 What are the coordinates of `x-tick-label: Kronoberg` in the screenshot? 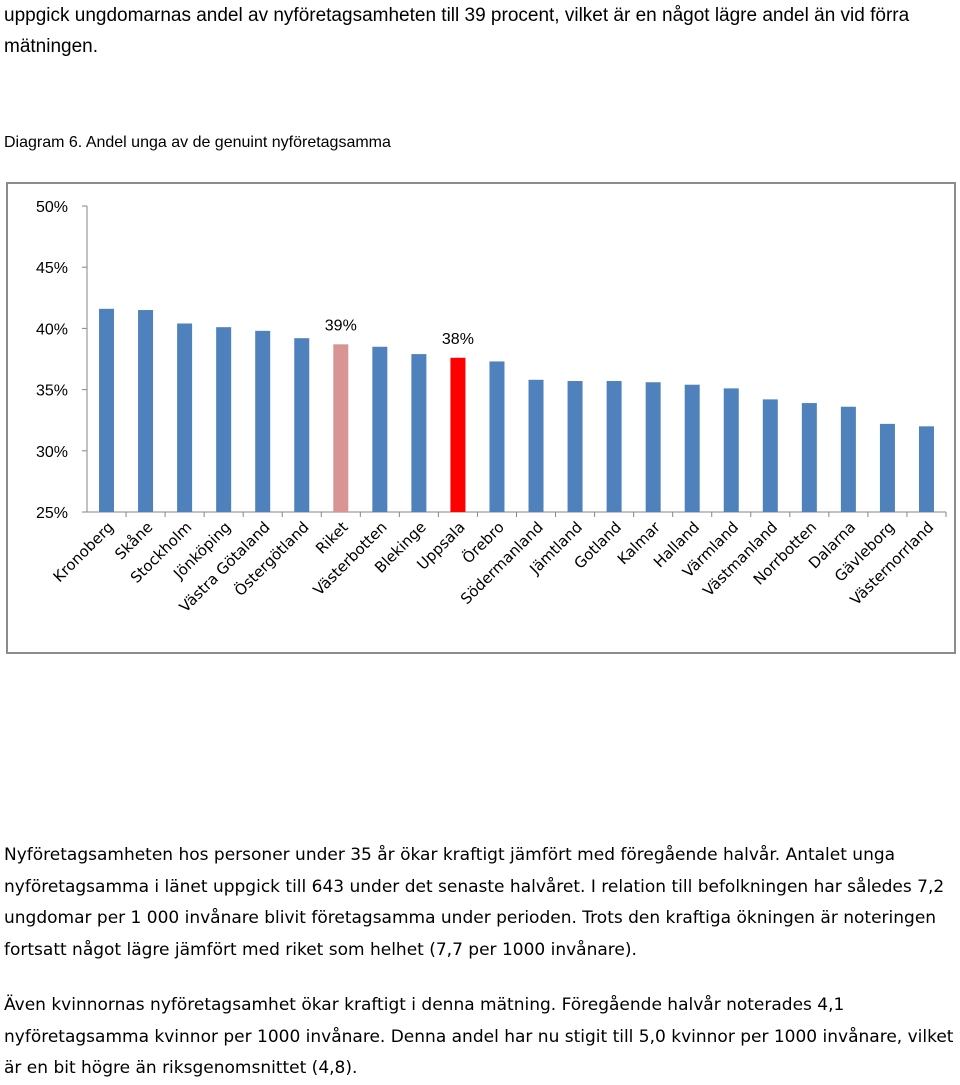 It's located at (84, 552).